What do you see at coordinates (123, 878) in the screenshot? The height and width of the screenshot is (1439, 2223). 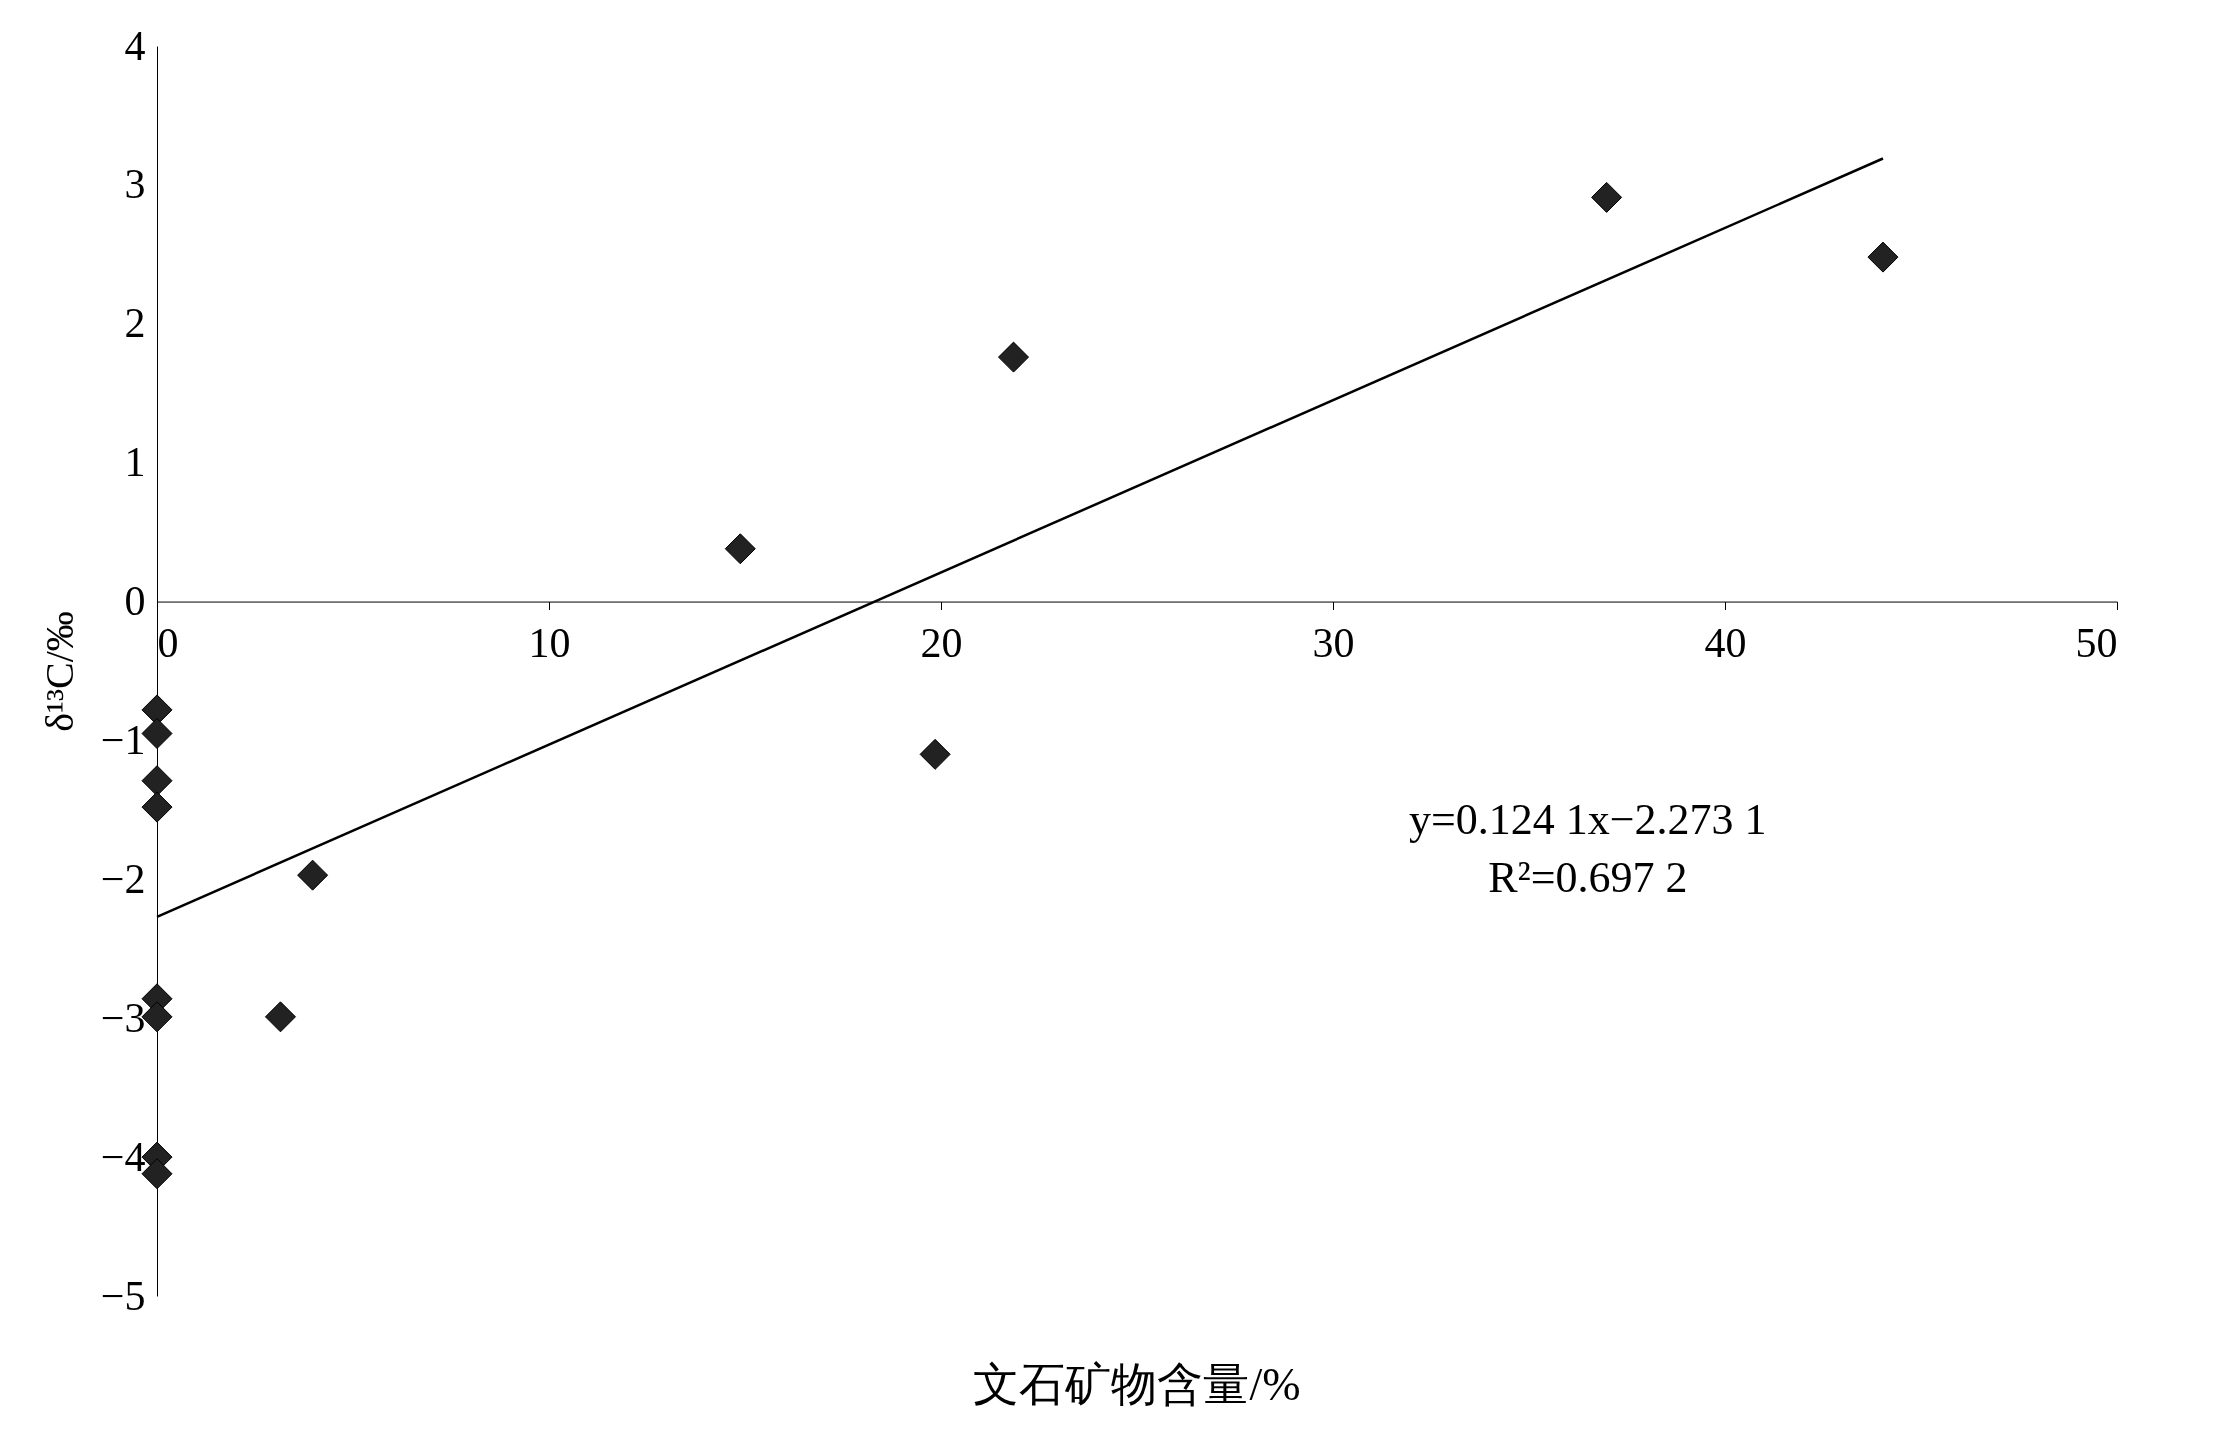 I see `y-tick-label: −2` at bounding box center [123, 878].